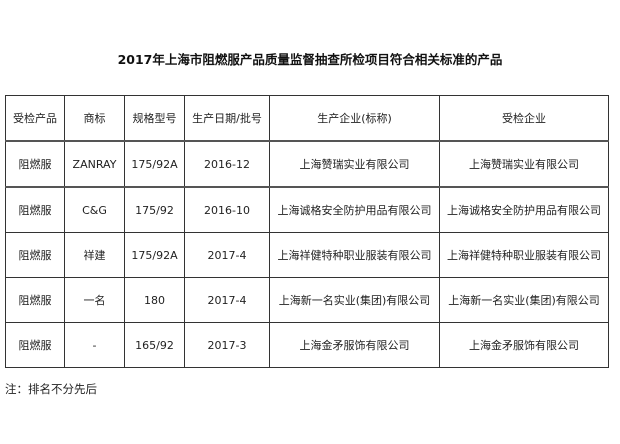 This screenshot has width=620, height=444. What do you see at coordinates (227, 209) in the screenshot?
I see `table-cell: 2016-10` at bounding box center [227, 209].